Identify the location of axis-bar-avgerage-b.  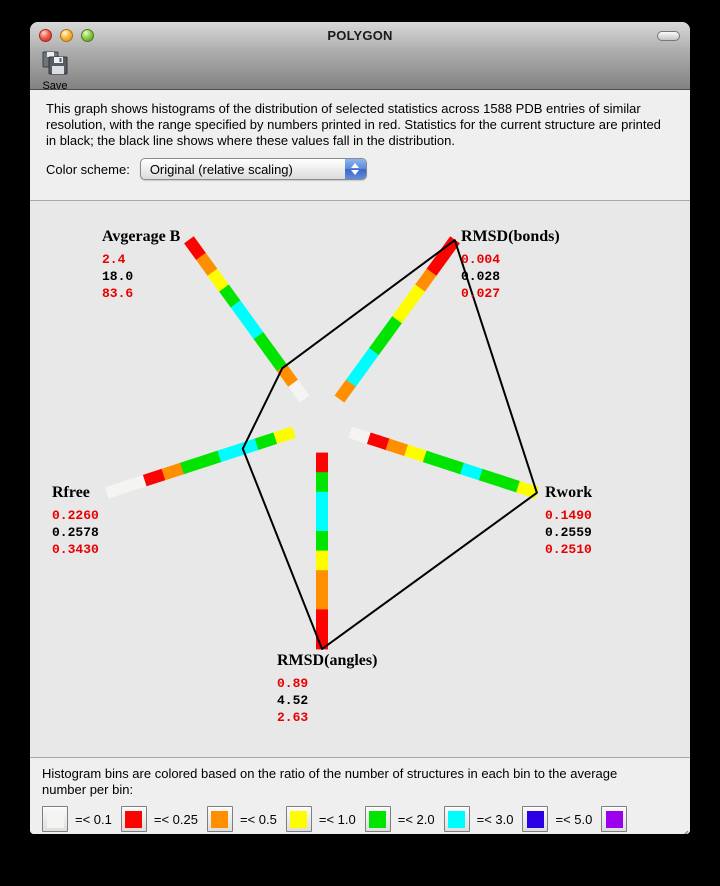
(247, 319).